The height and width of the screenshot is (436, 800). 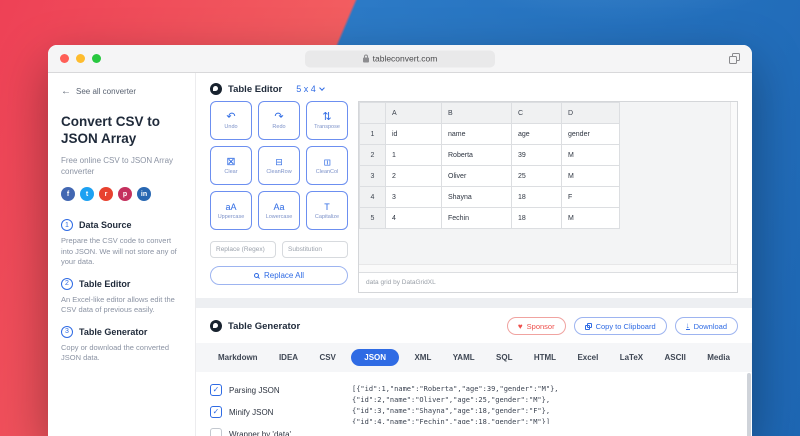 What do you see at coordinates (321, 88) in the screenshot?
I see `chevron-down-icon` at bounding box center [321, 88].